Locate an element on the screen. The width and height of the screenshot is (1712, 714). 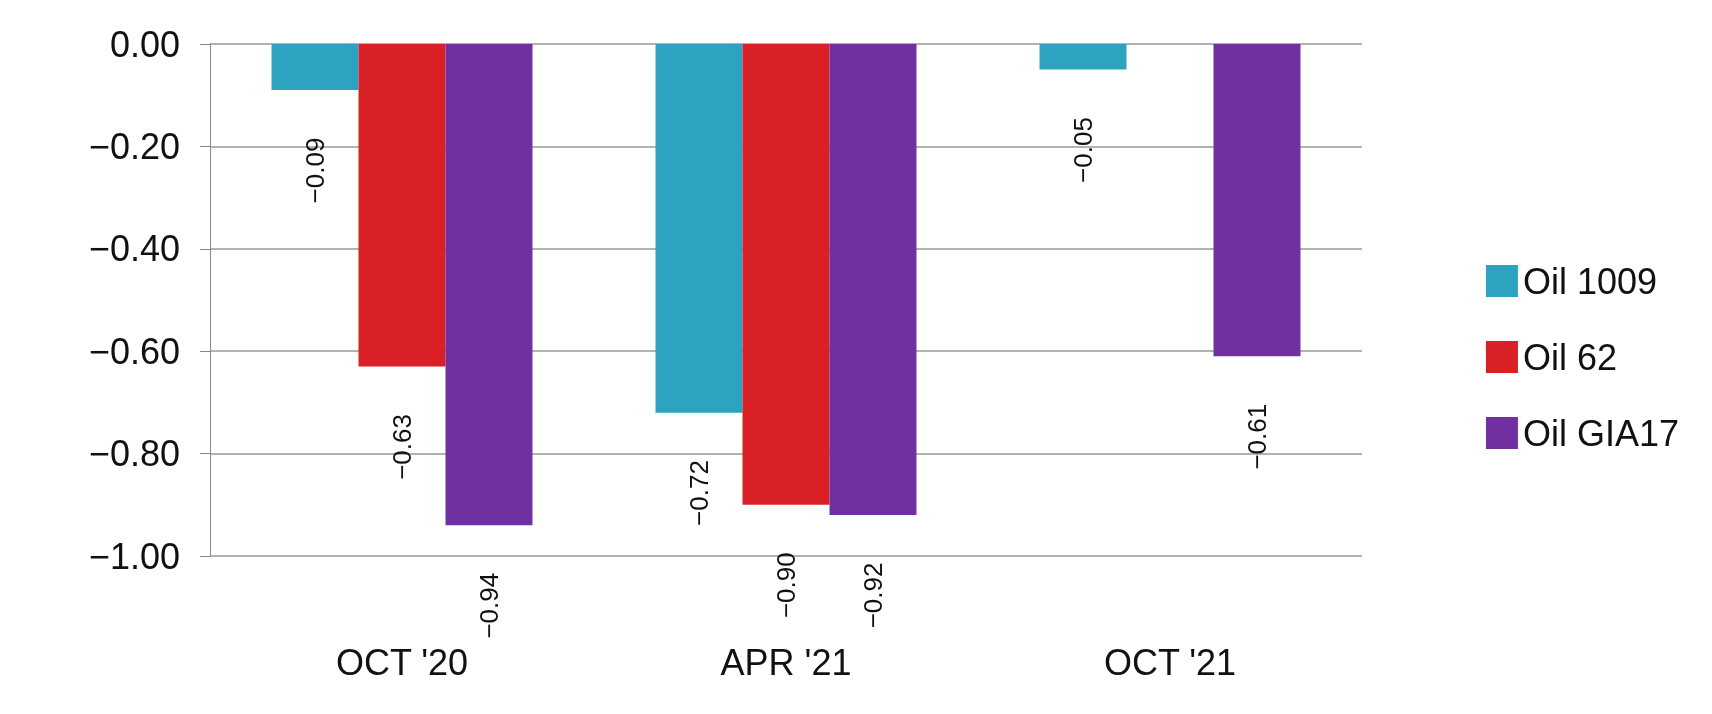
legend-label: Oil GIA17 is located at coordinates (1600, 433).